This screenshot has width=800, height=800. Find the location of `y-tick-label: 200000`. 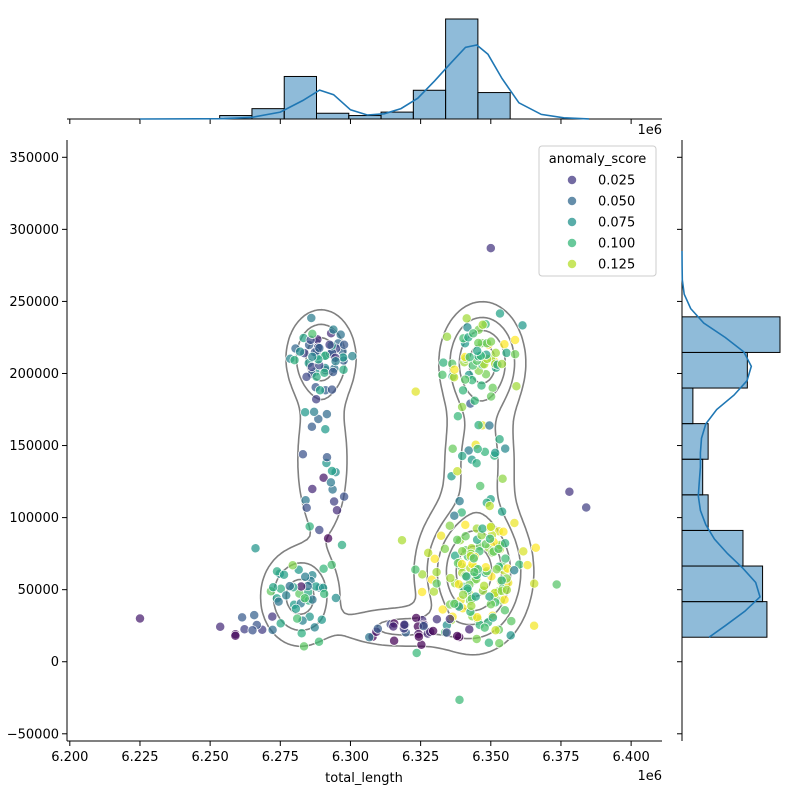

y-tick-label: 200000 is located at coordinates (34, 374).